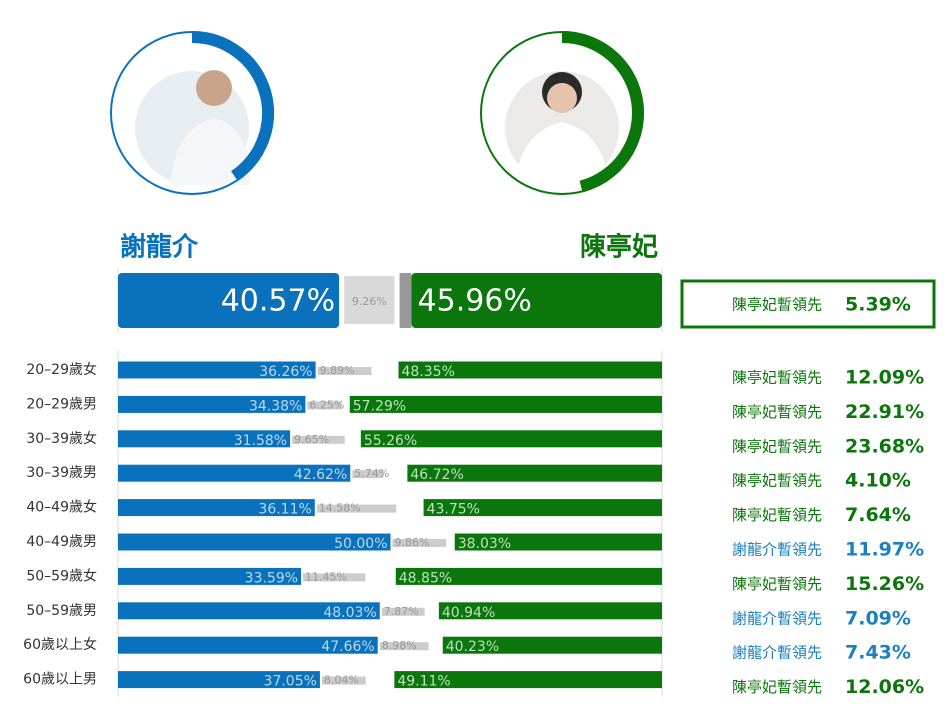 The image size is (951, 709). Describe the element at coordinates (260, 441) in the screenshot. I see `value-label: 31.58%` at that location.